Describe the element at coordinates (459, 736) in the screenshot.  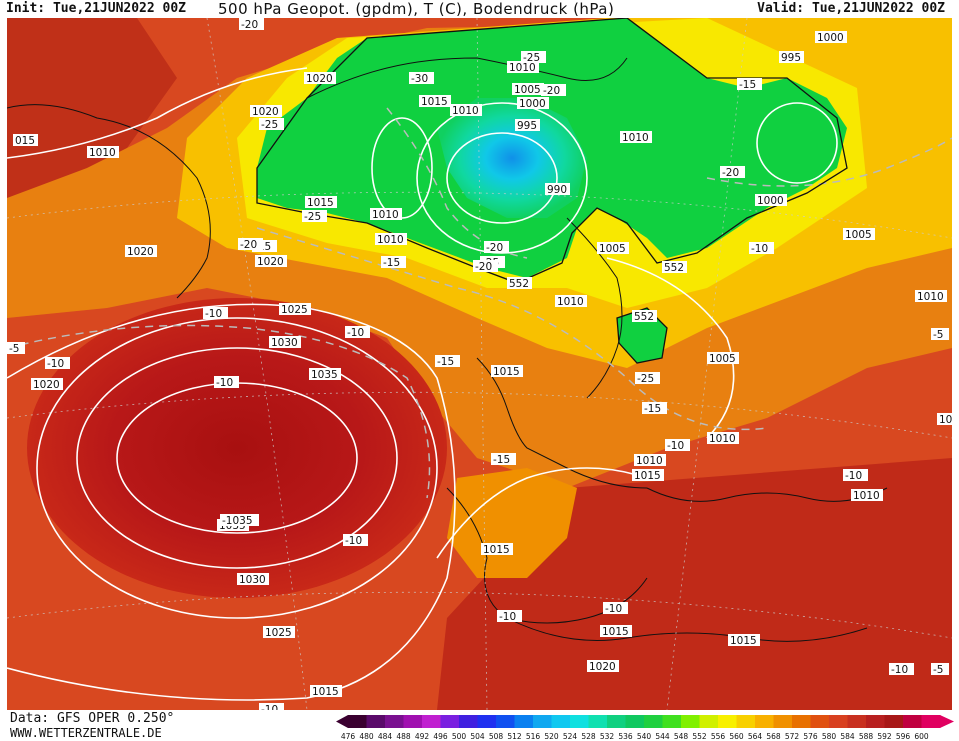
I see `legend-tick-label: 500` at that location.